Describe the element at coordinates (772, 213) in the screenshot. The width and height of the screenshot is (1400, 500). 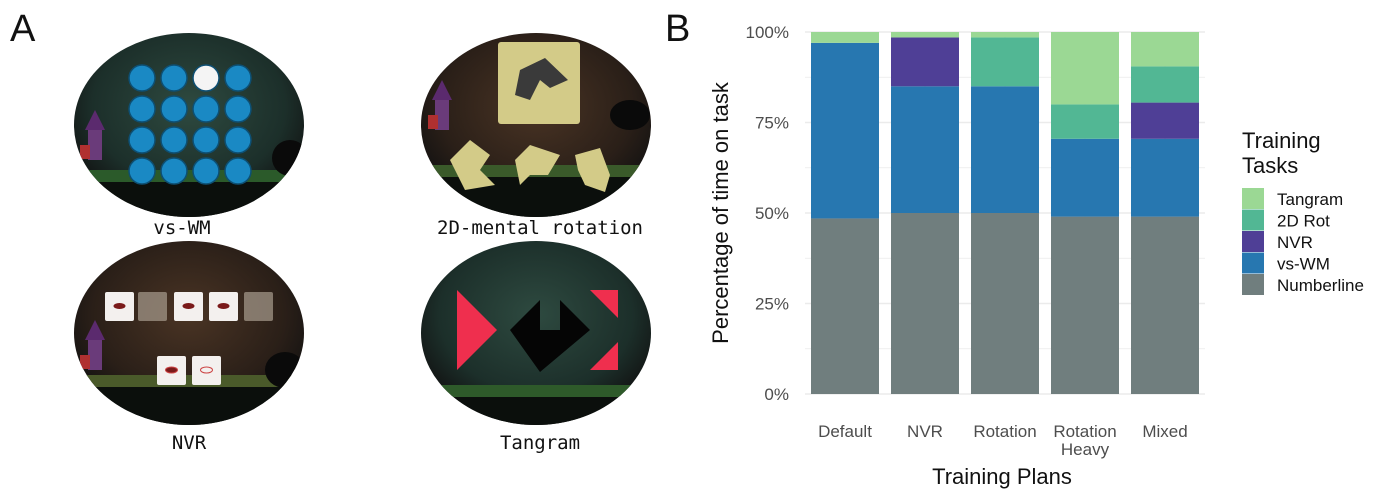
I see `y-tick-label: 50%` at that location.